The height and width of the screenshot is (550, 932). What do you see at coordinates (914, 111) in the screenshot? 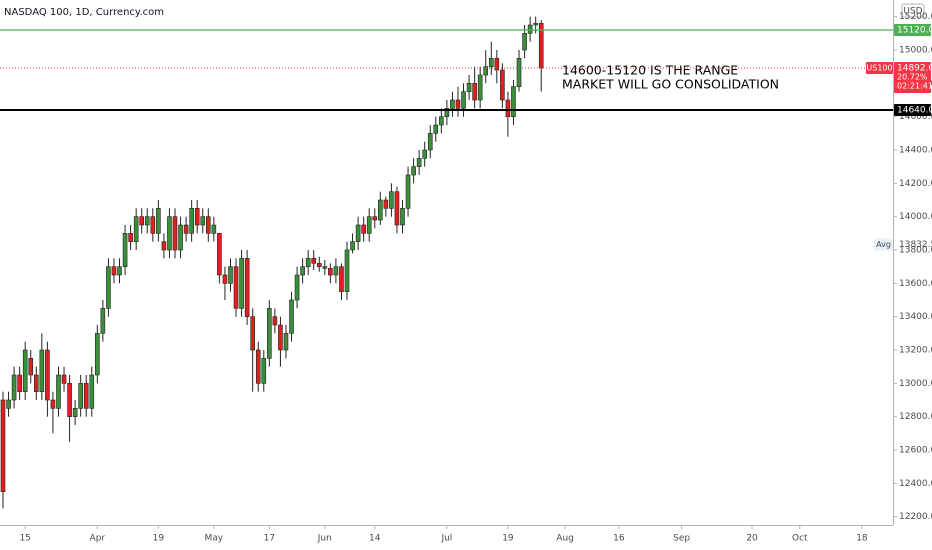
I see `level-label: 14640.0` at bounding box center [914, 111].